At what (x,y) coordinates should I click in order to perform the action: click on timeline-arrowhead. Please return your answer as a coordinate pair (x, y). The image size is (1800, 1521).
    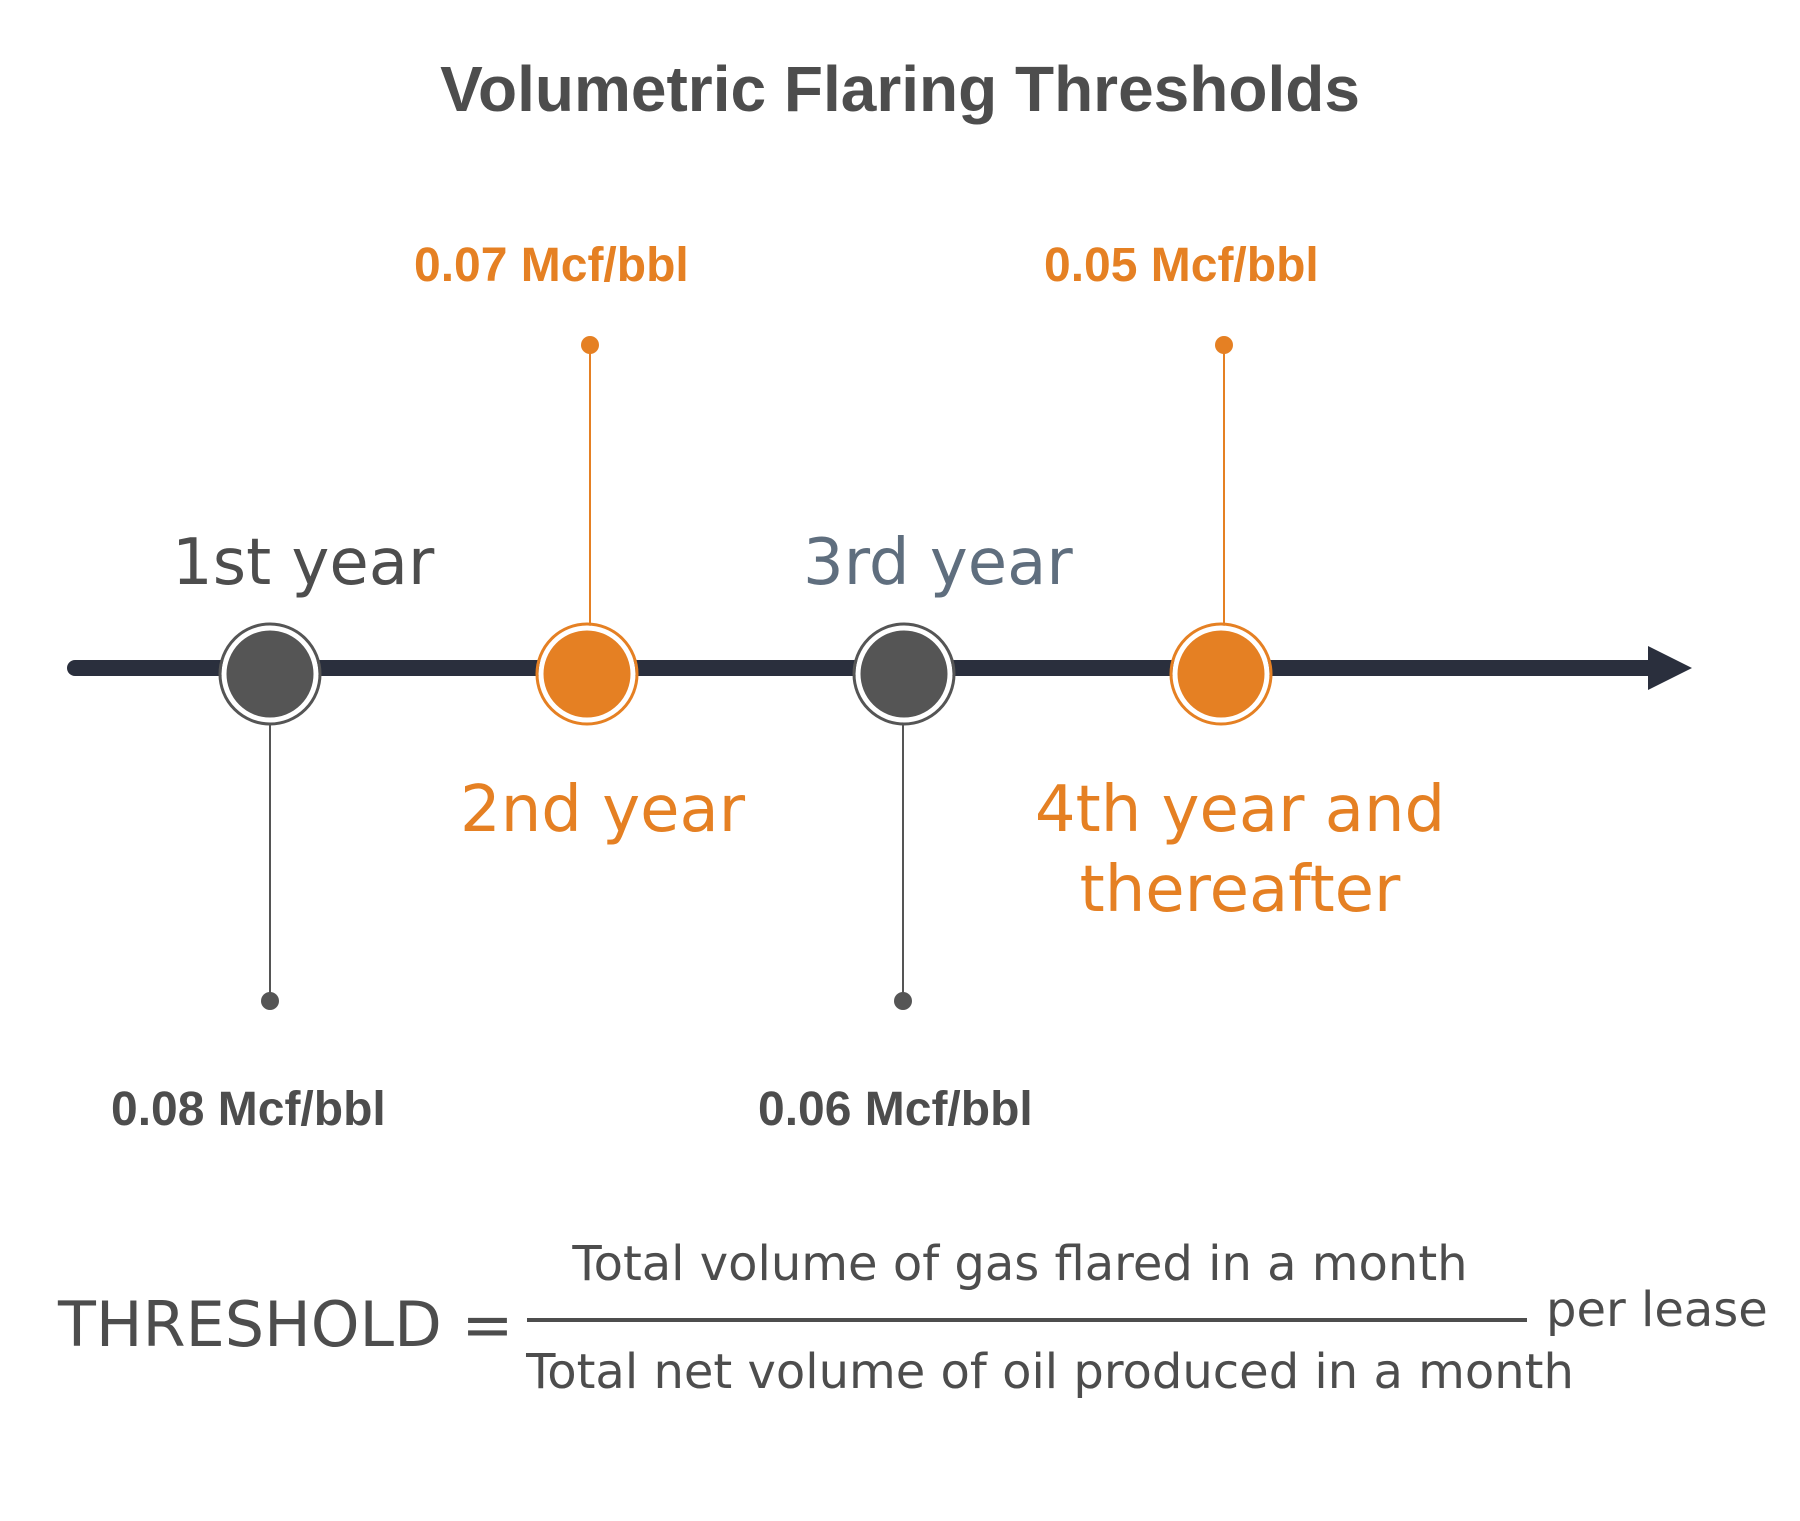
    Looking at the image, I should click on (1670, 668).